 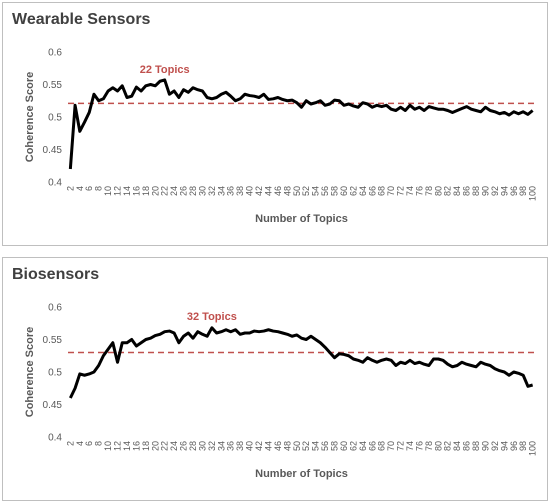 I want to click on x-tick-label: 52, so click(x=306, y=446).